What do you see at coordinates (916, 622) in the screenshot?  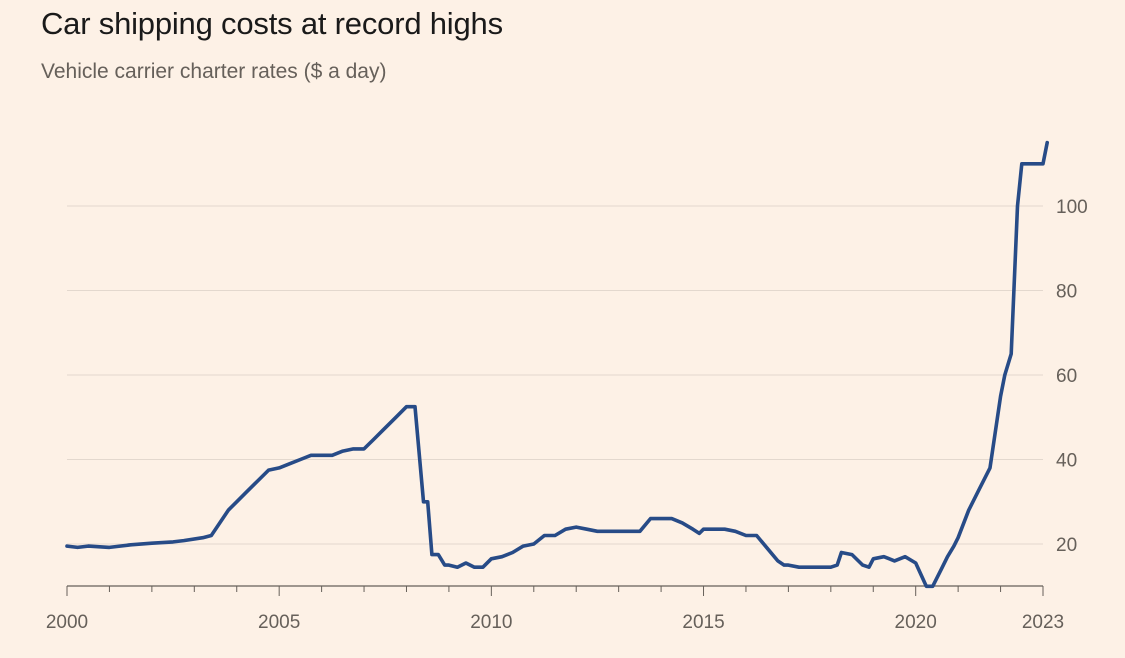 I see `x-tick-label: 2020` at bounding box center [916, 622].